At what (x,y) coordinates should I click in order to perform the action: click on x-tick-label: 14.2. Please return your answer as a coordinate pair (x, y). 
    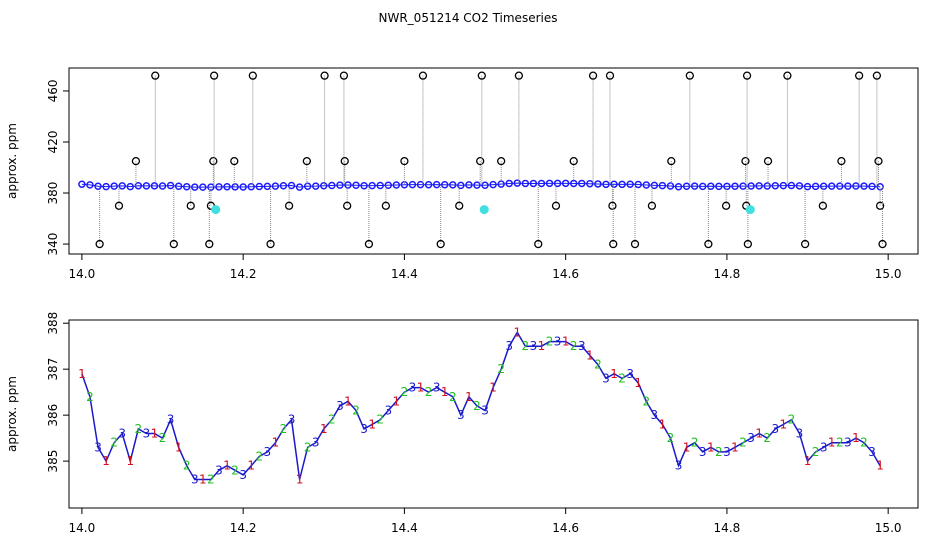
    Looking at the image, I should click on (243, 528).